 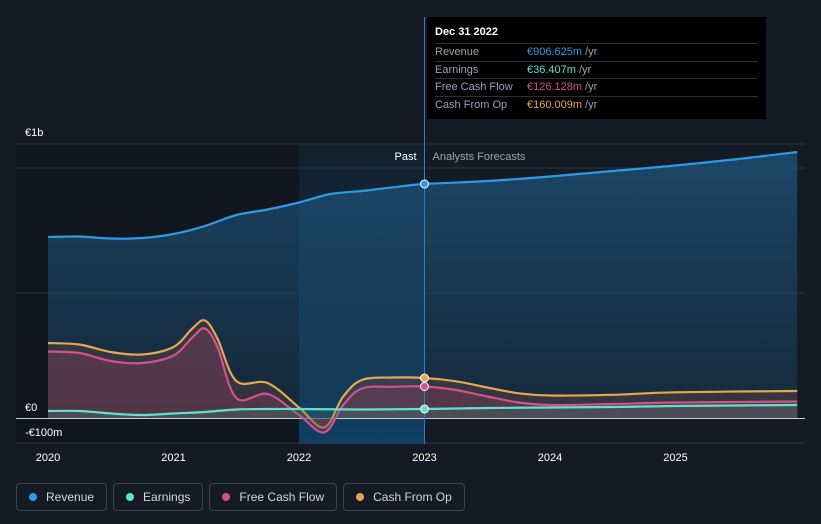 I want to click on legend-item-earnings: Earnings, so click(x=158, y=497).